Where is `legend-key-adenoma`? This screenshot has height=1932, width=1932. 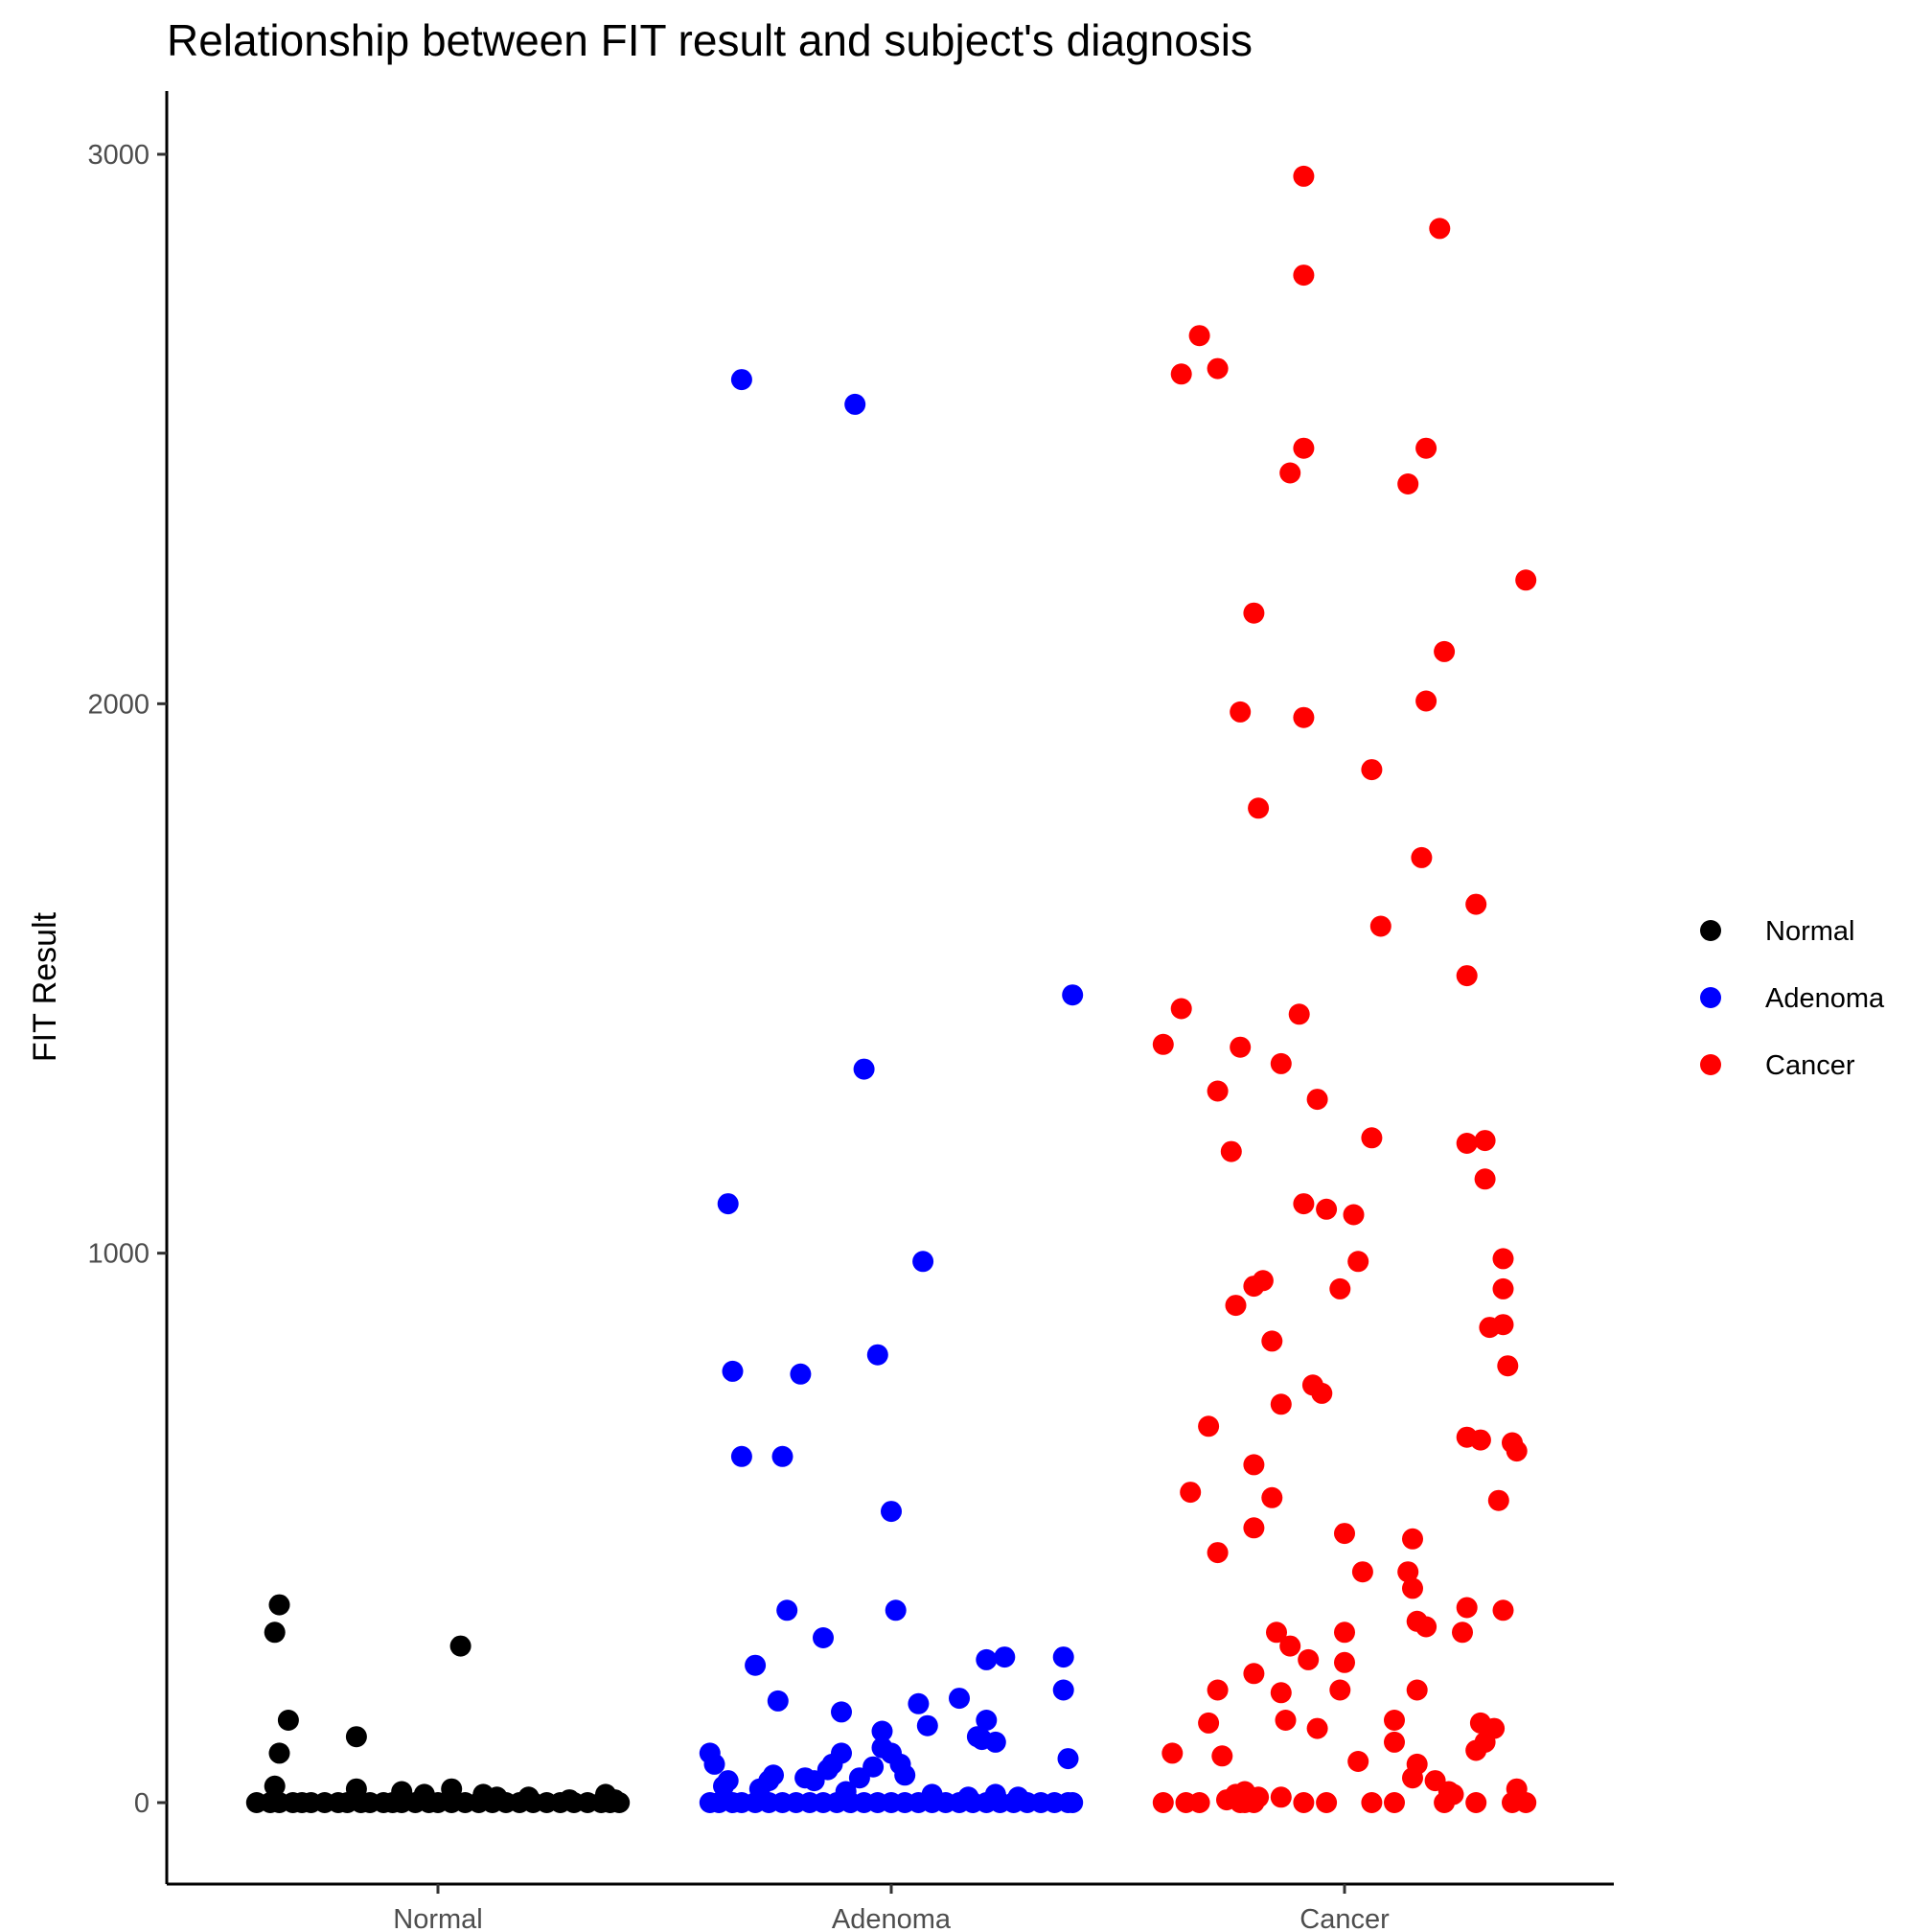 legend-key-adenoma is located at coordinates (1710, 997).